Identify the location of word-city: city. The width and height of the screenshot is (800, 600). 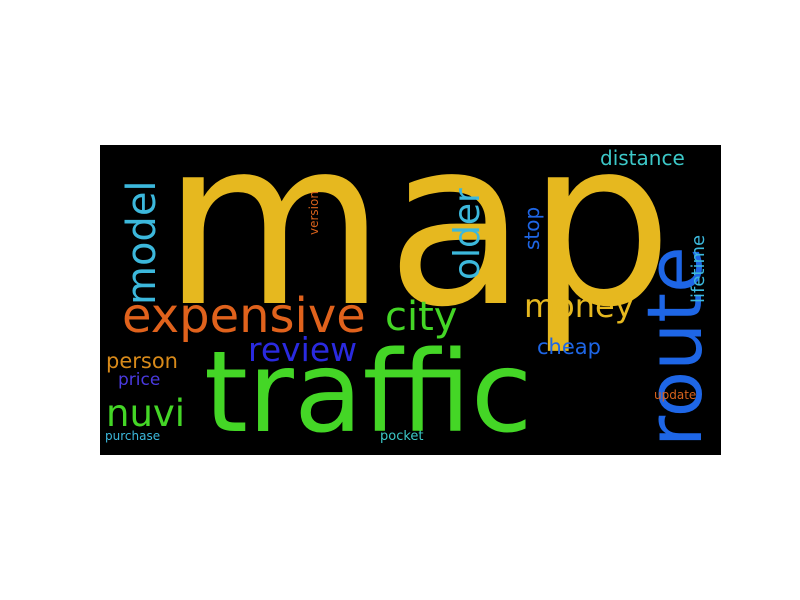
(421, 317).